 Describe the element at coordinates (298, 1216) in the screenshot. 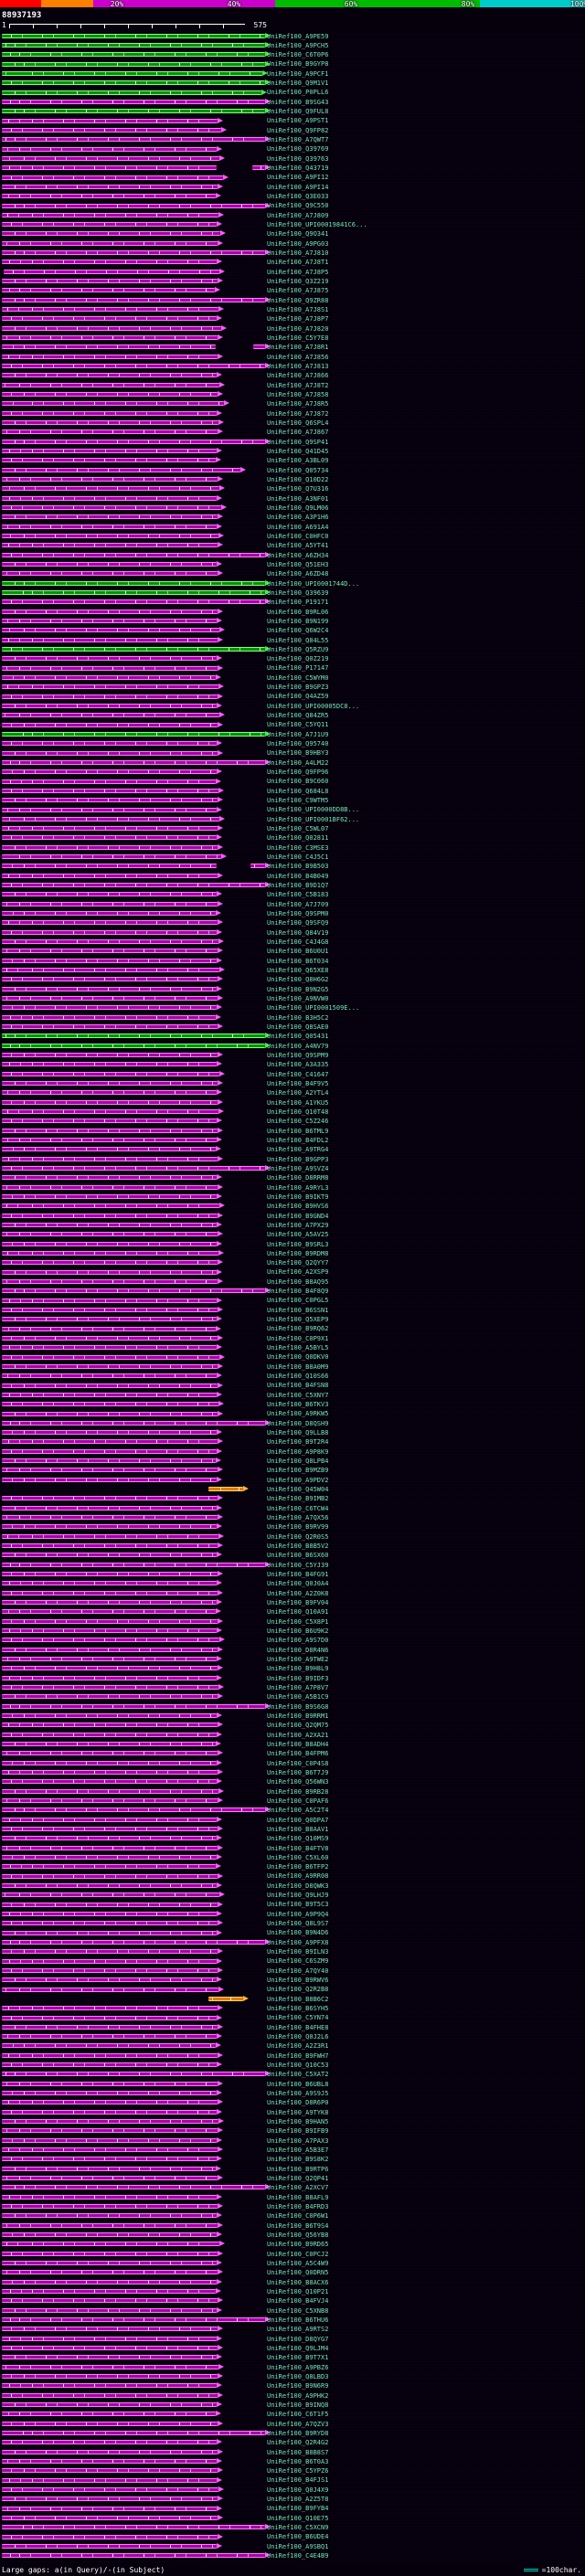

I see `hit-label: UniRef100_B9GND4` at that location.